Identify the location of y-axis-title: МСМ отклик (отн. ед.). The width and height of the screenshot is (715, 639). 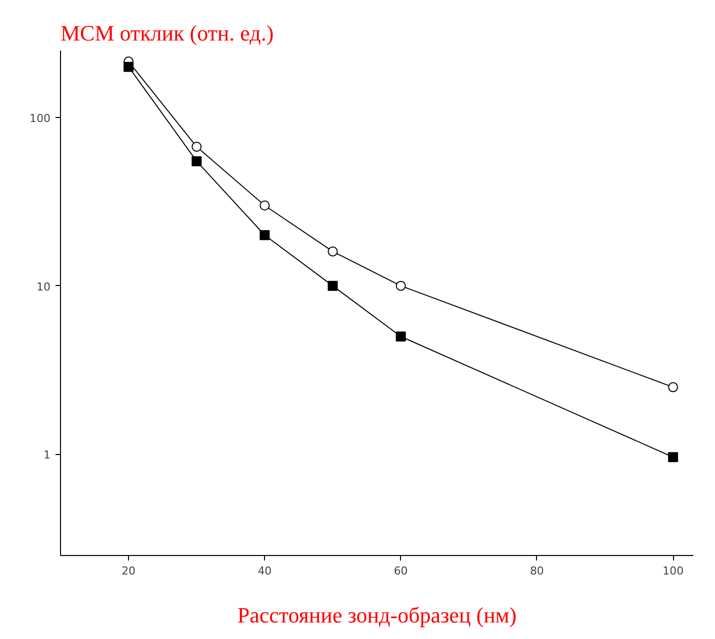
(167, 33).